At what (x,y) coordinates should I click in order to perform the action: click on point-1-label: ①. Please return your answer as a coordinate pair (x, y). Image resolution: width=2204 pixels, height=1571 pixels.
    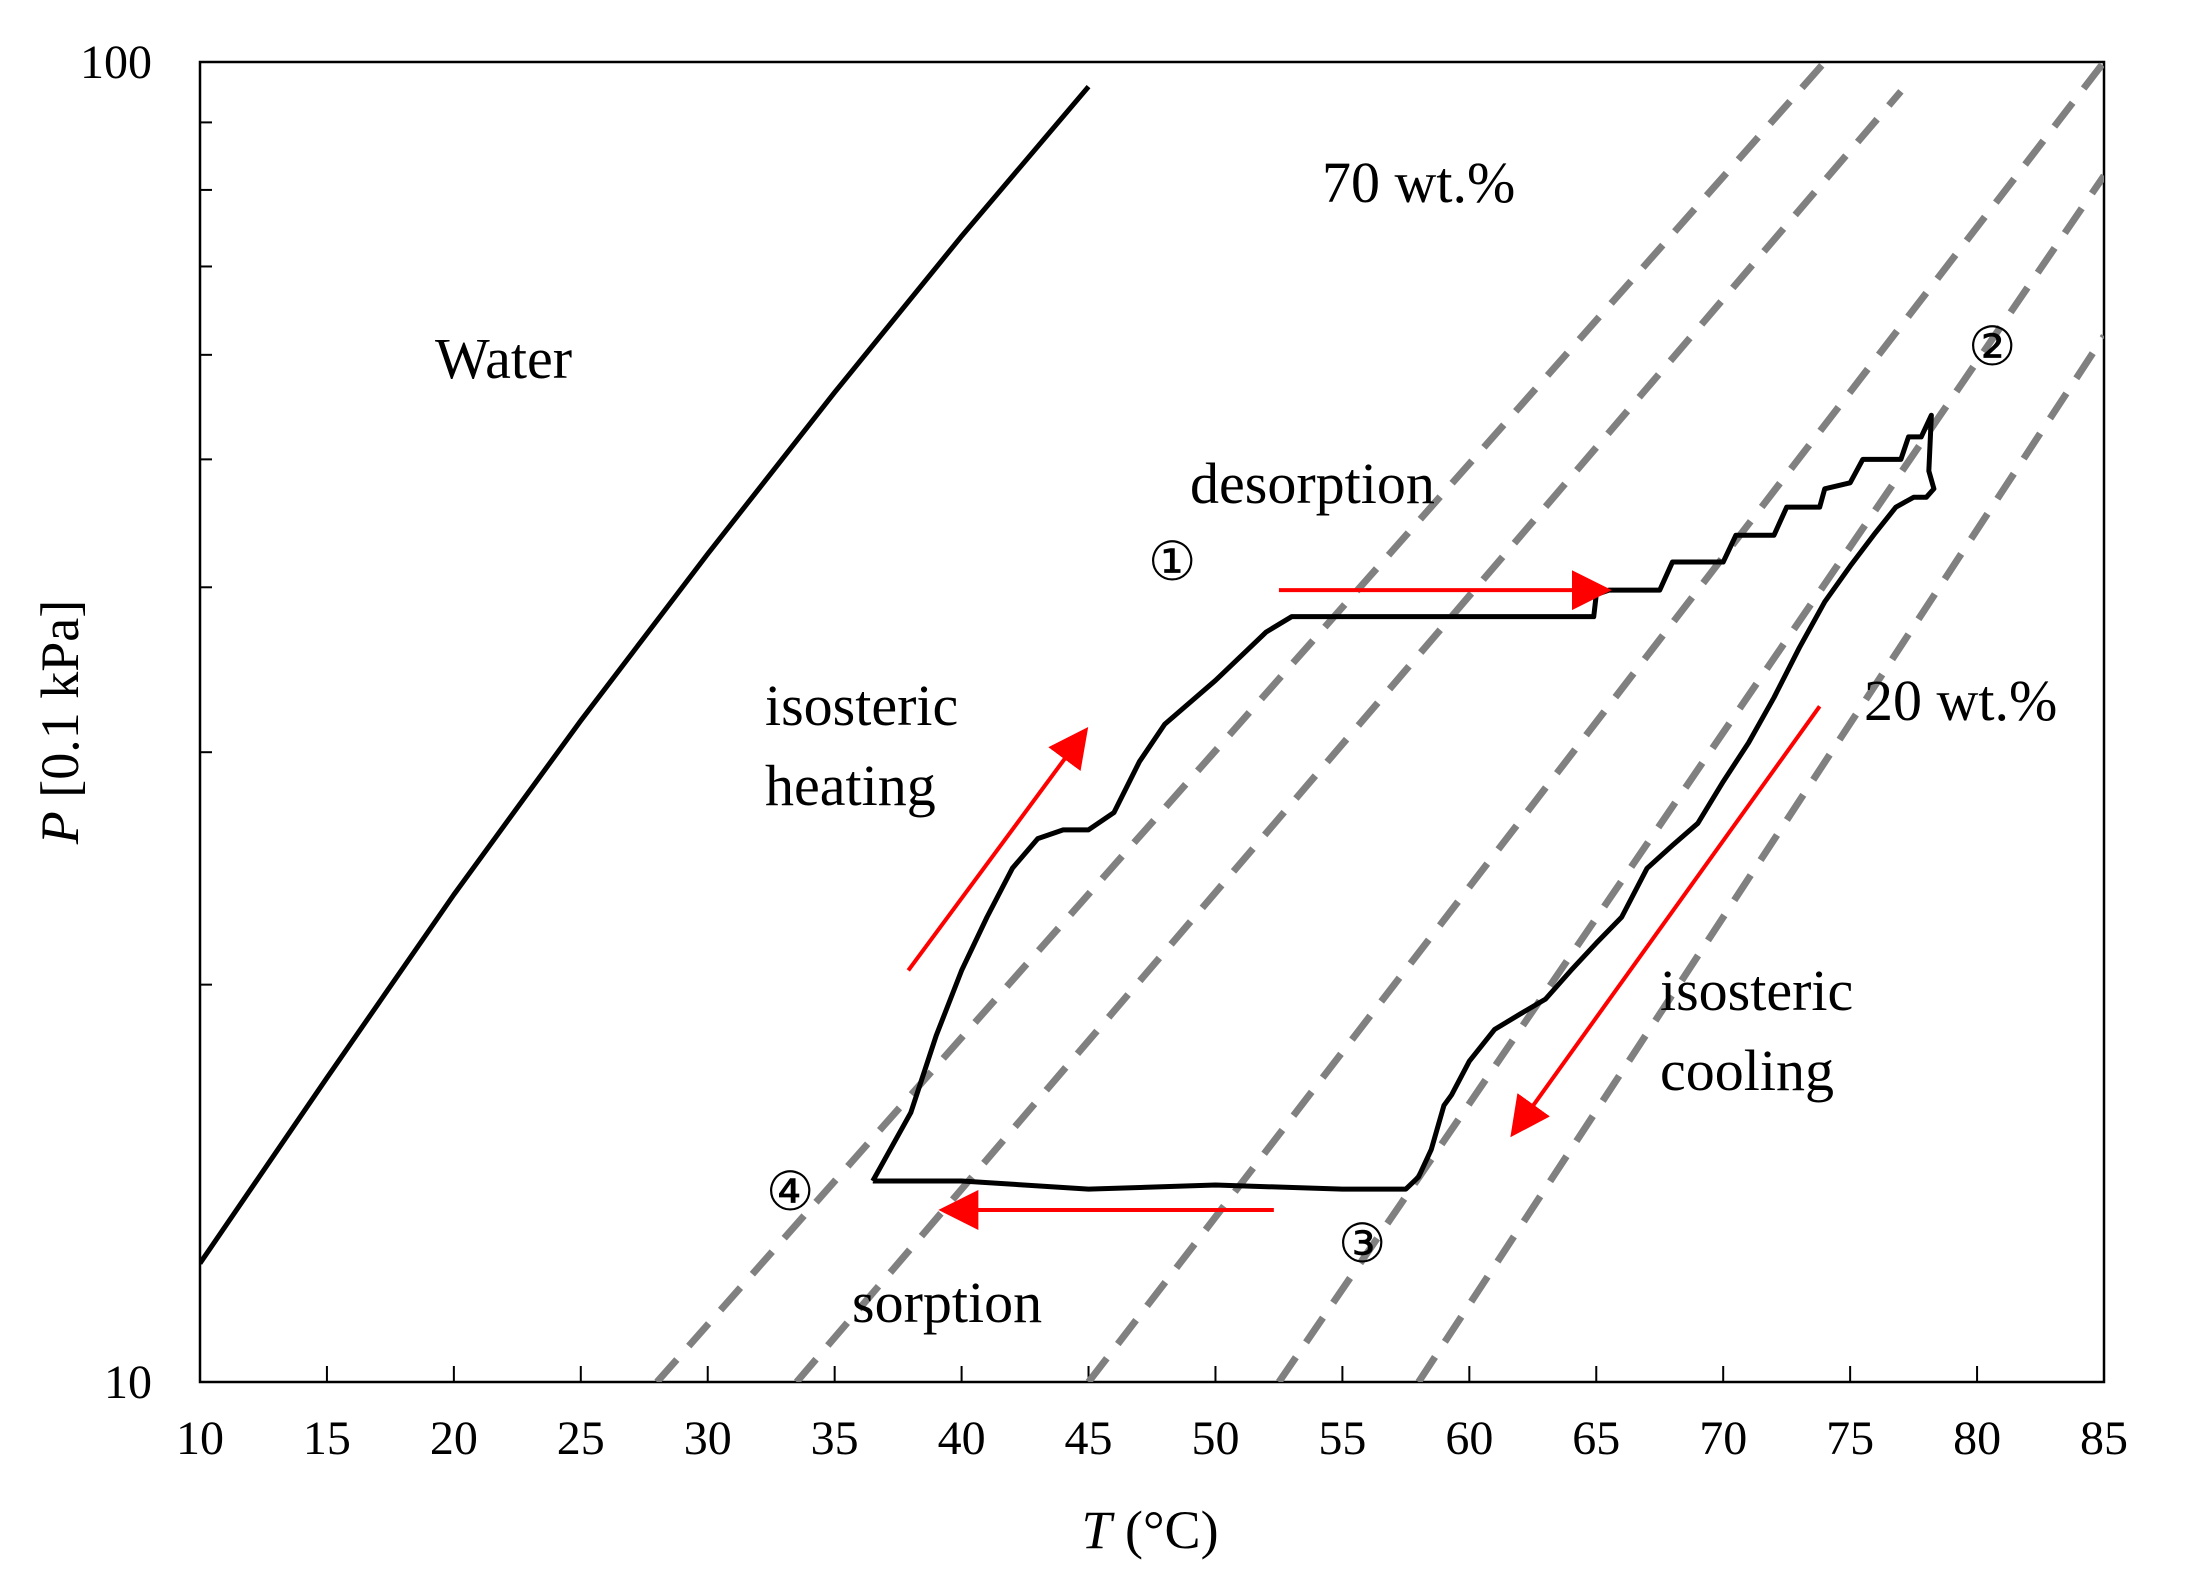
    Looking at the image, I should click on (1172, 562).